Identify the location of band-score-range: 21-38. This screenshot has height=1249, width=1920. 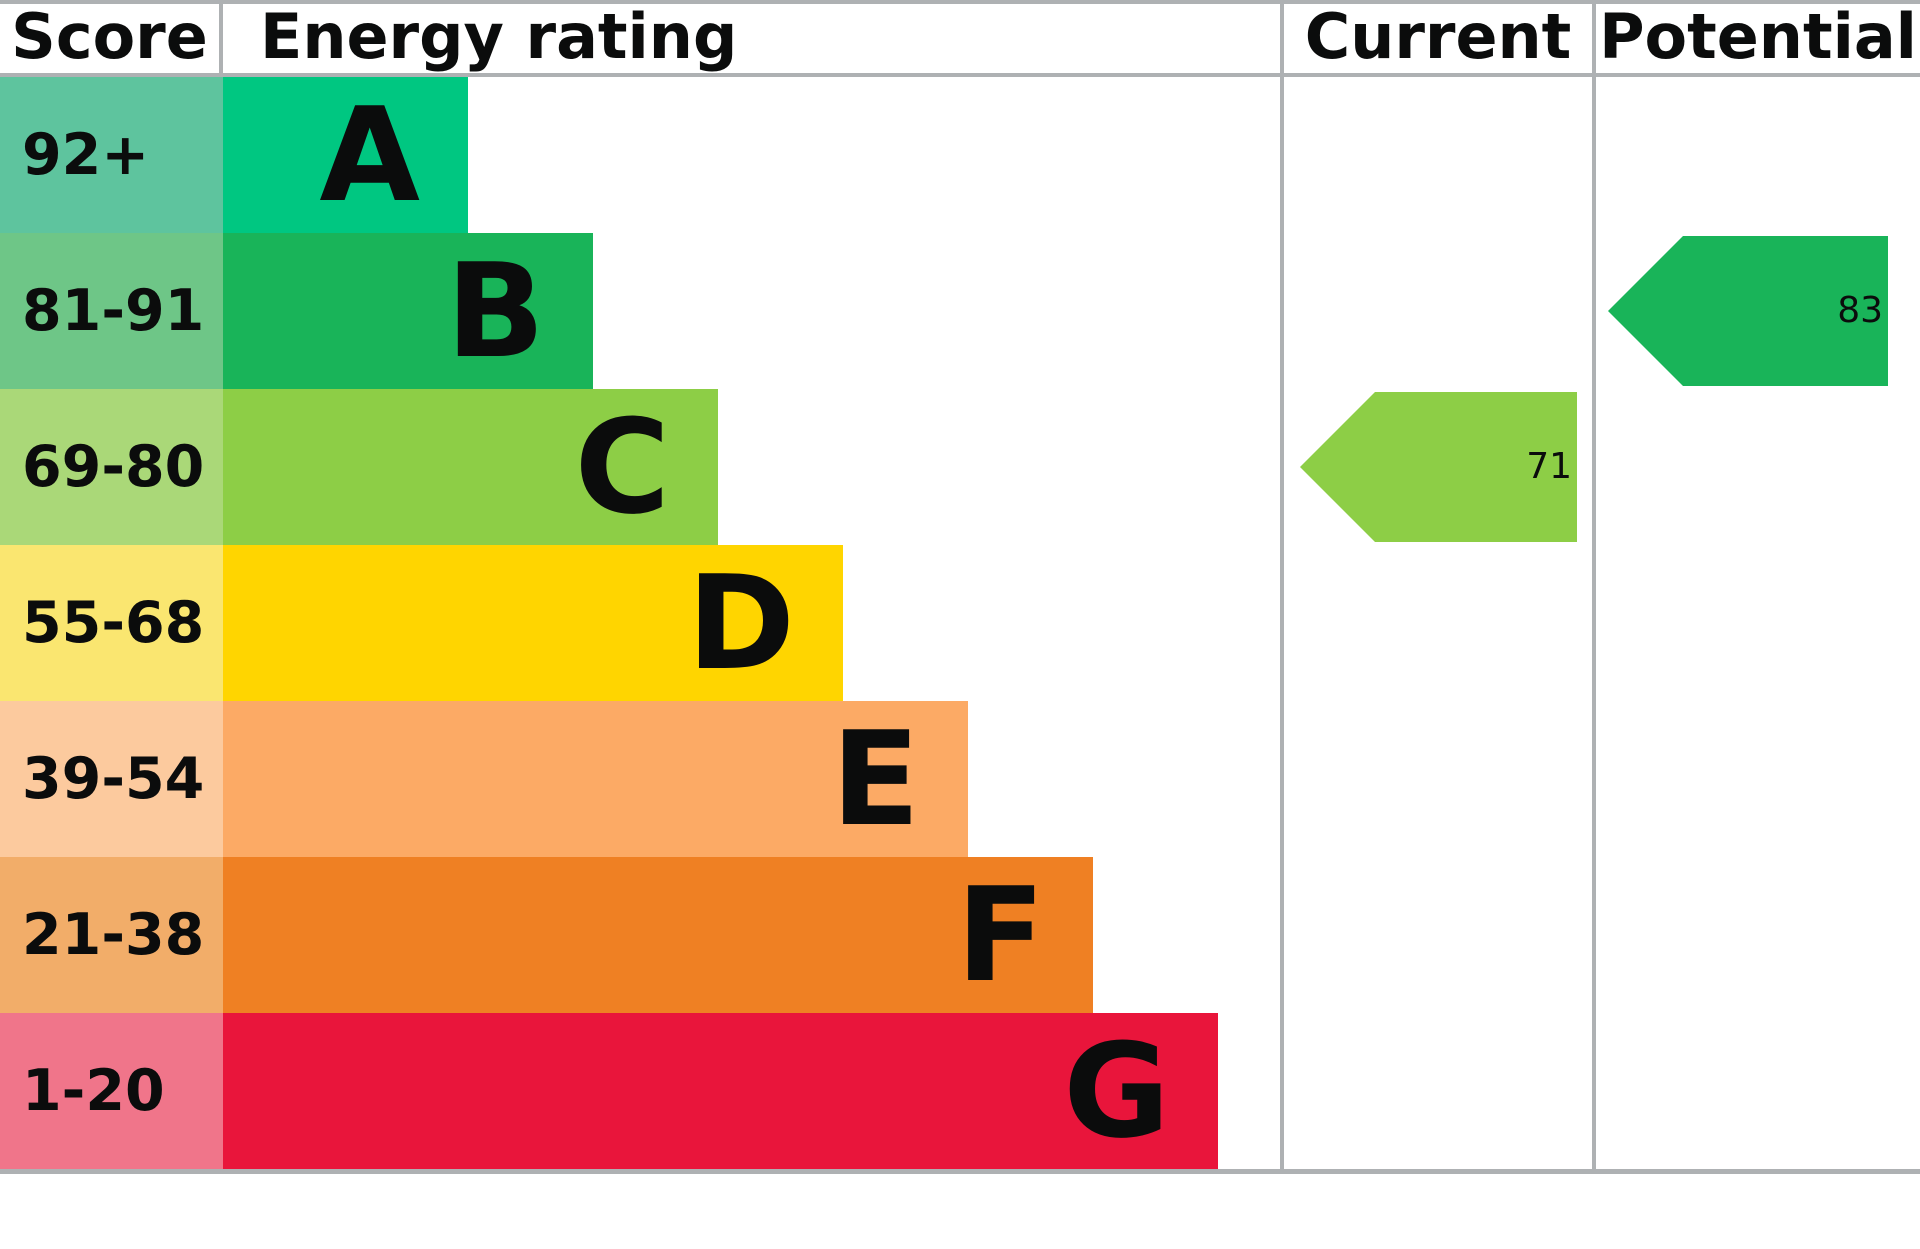
(111, 935).